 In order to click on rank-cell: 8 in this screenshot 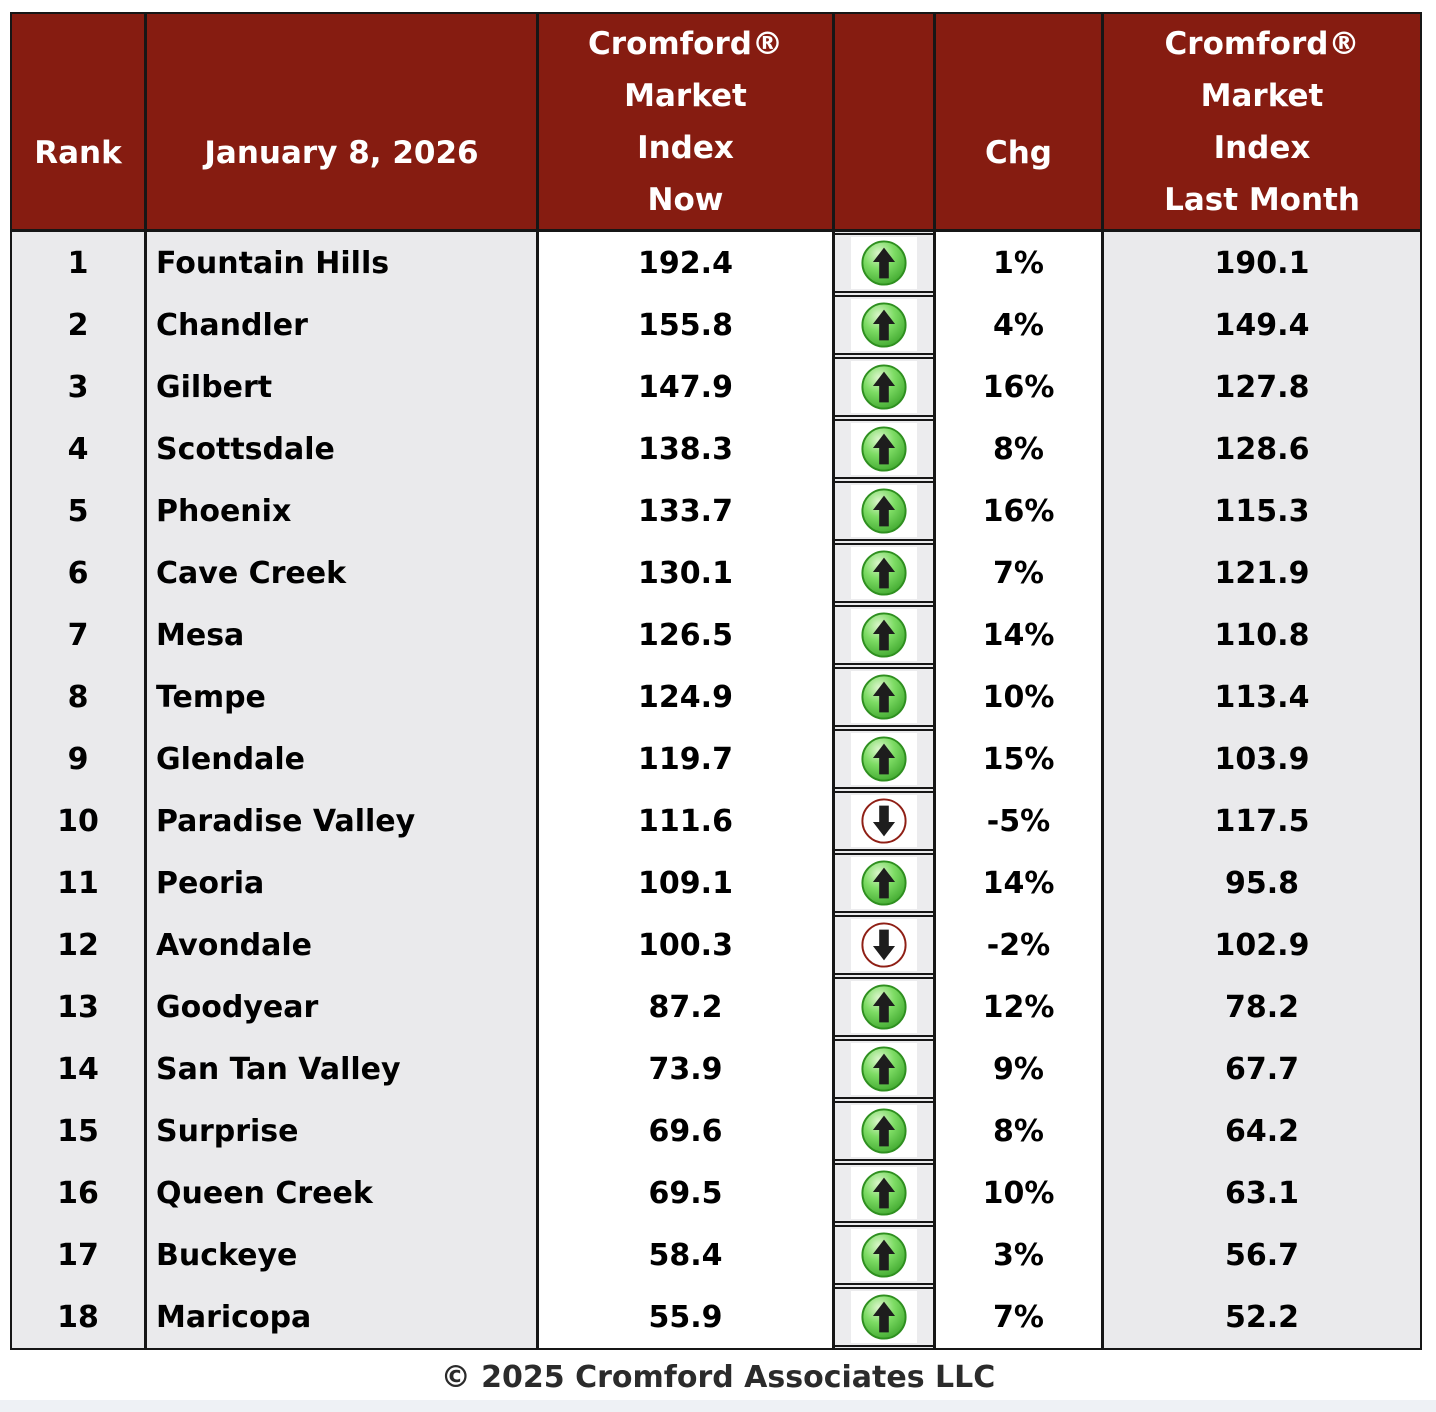, I will do `click(79, 697)`.